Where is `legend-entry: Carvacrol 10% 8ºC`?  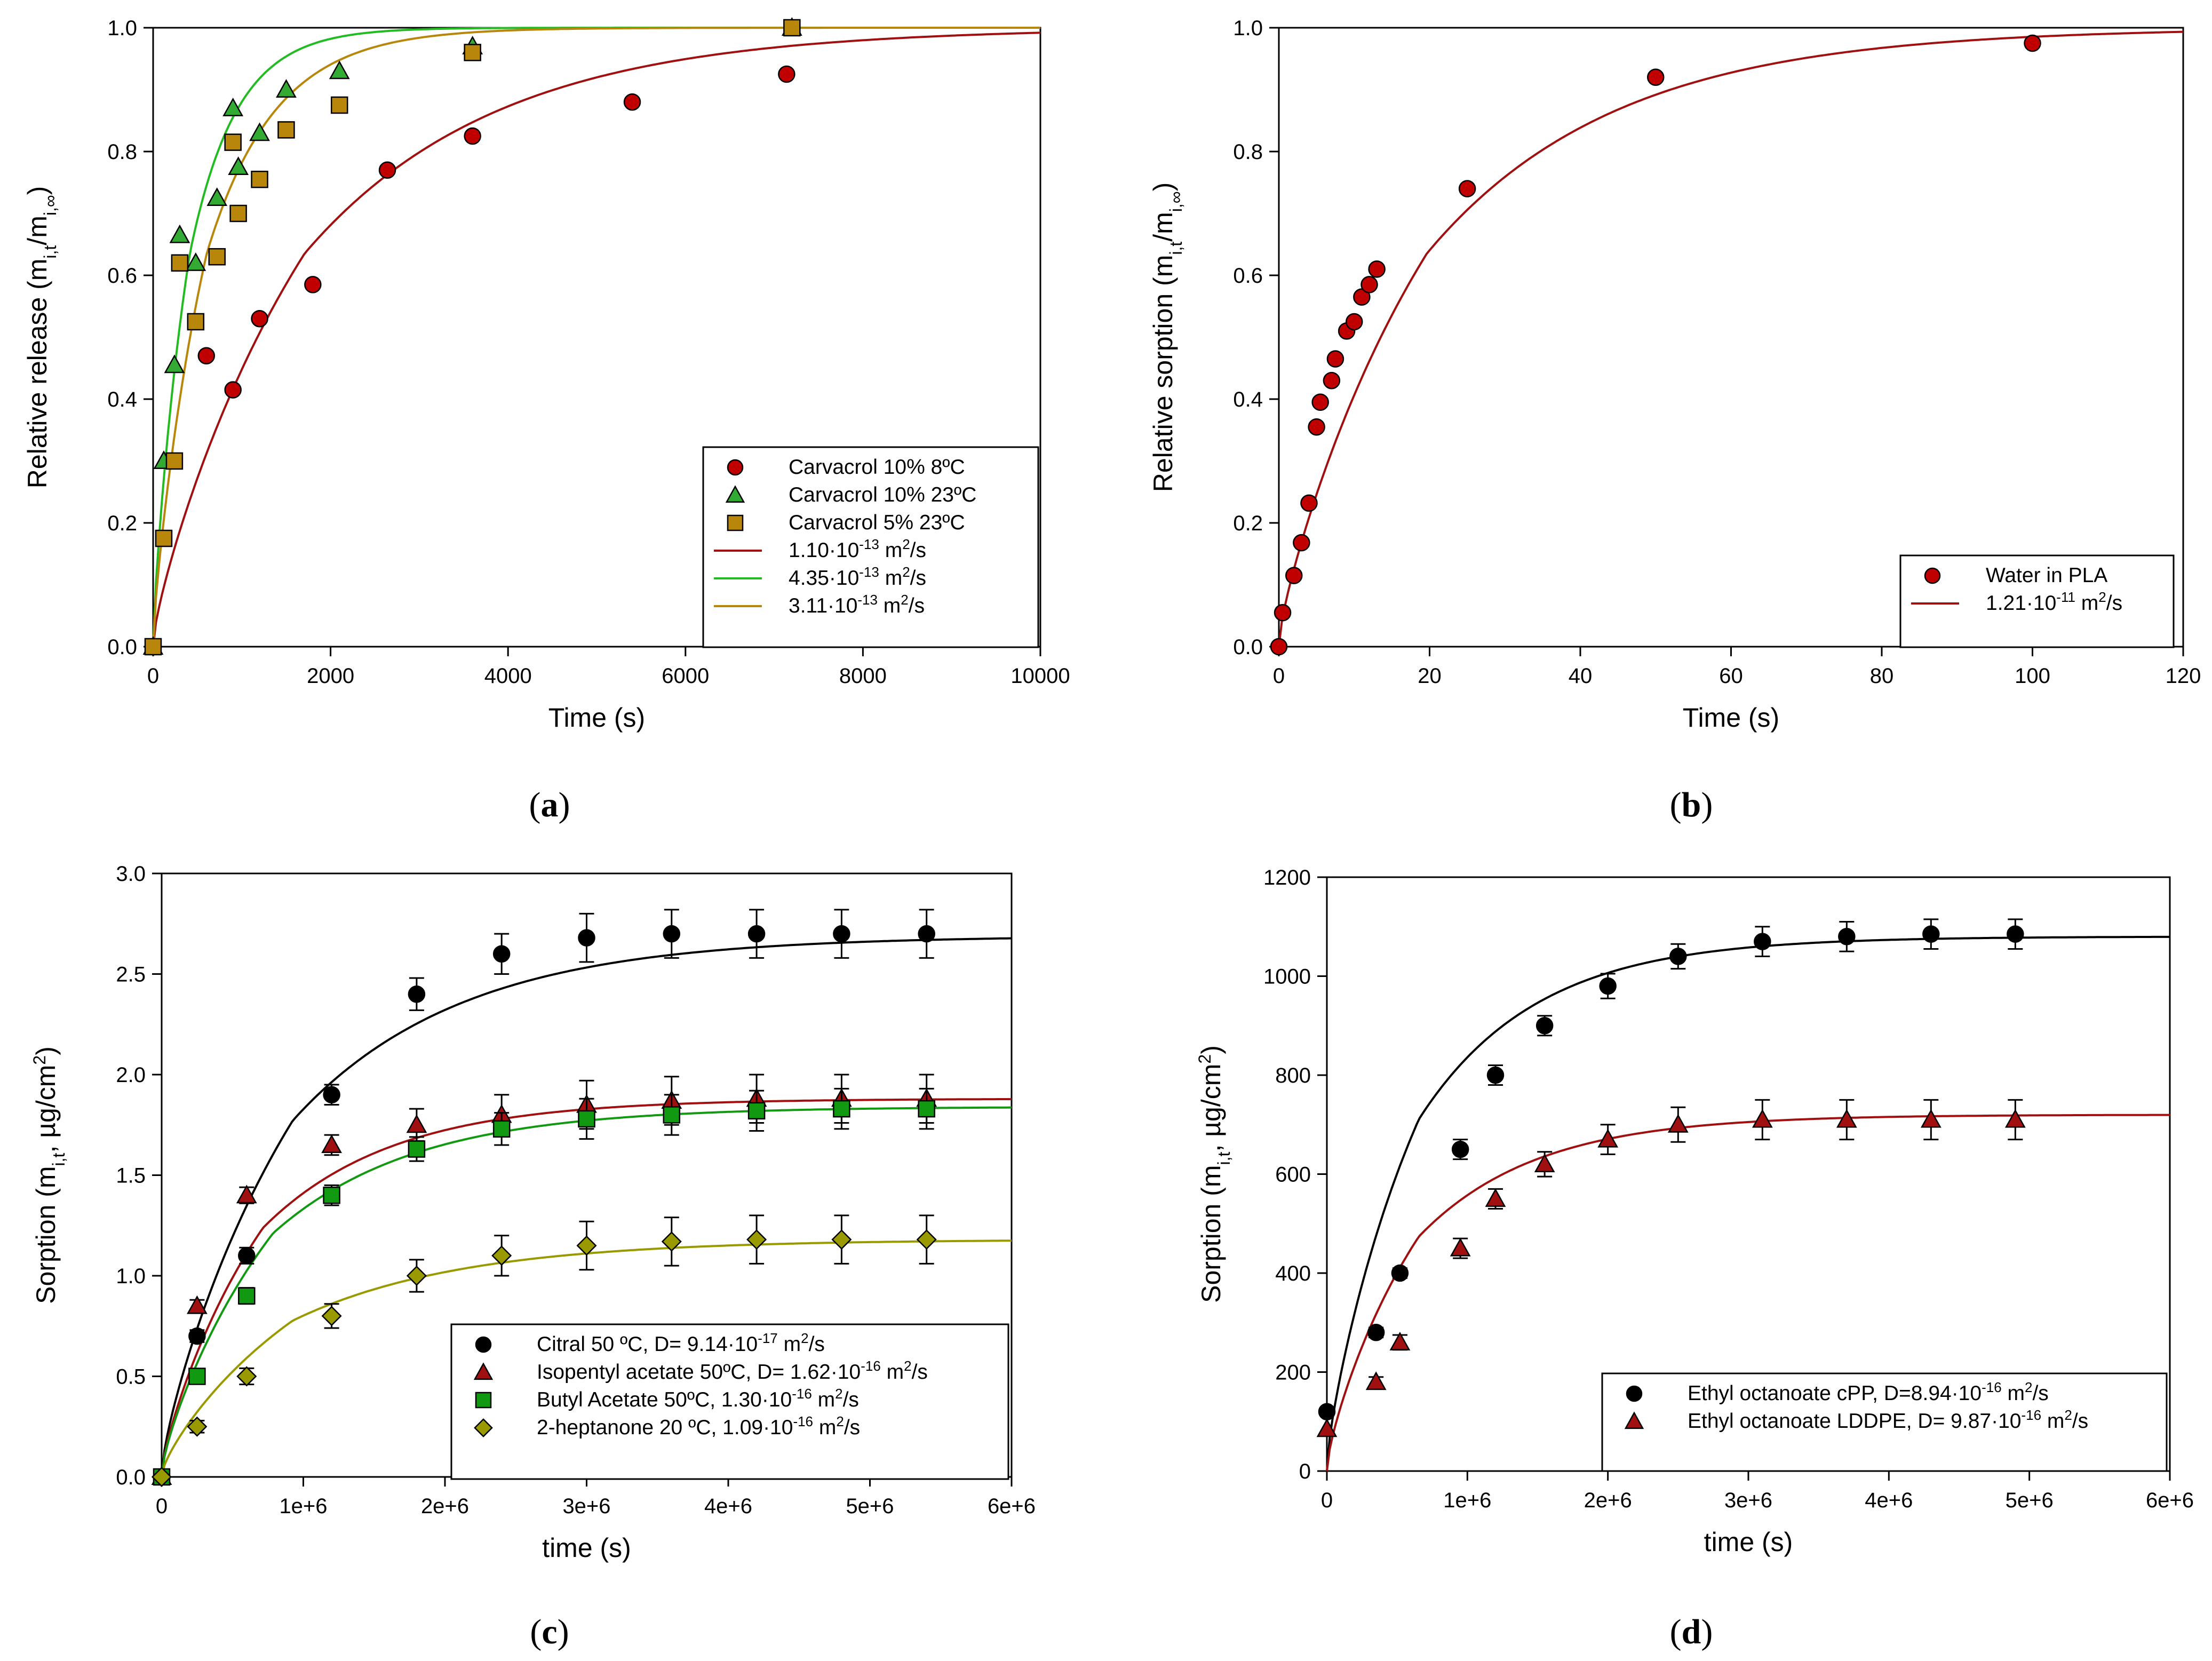
legend-entry: Carvacrol 10% 8ºC is located at coordinates (877, 468).